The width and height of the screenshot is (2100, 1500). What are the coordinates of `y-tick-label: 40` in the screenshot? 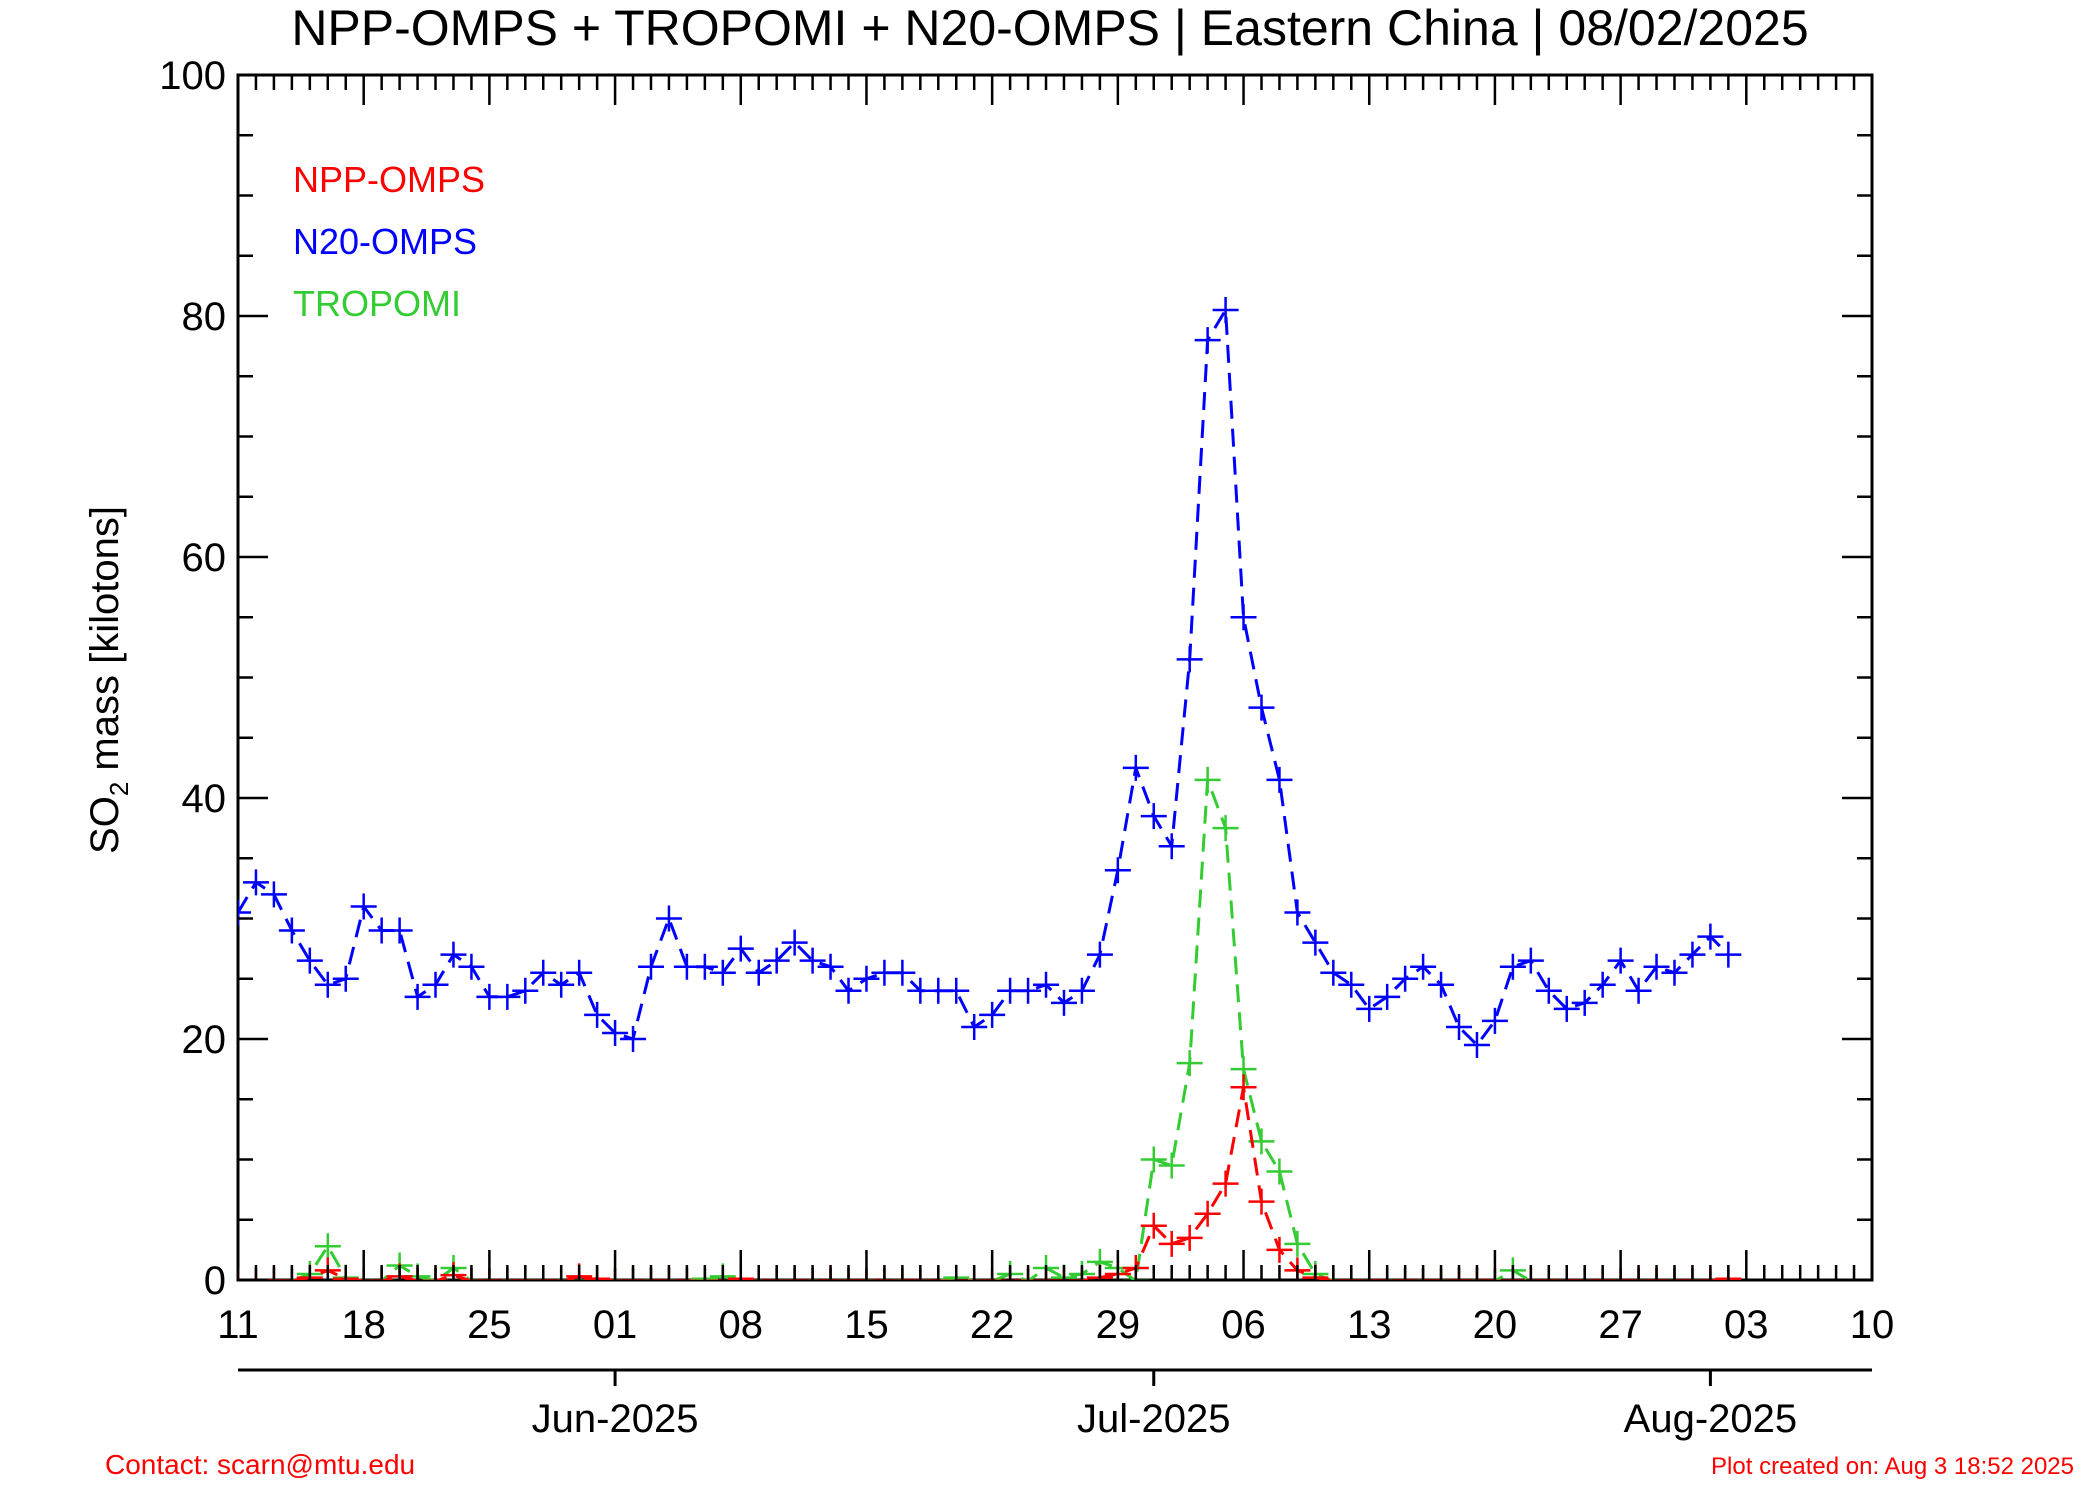 It's located at (204, 799).